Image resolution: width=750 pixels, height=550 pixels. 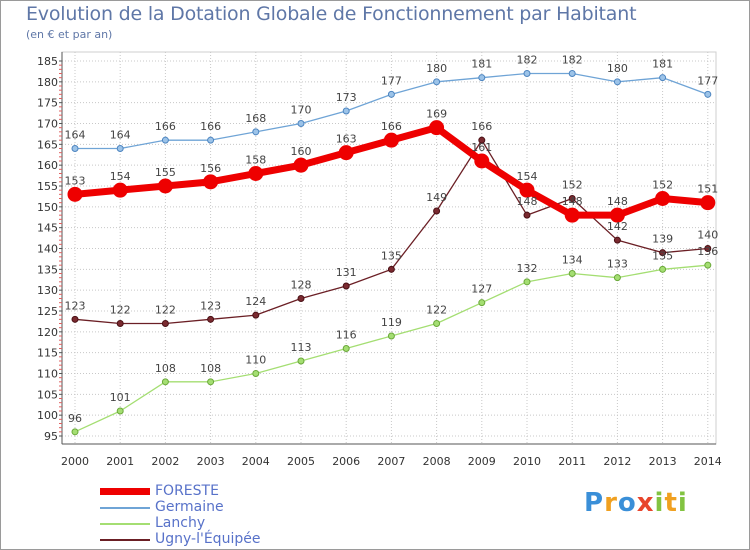 What do you see at coordinates (255, 360) in the screenshot?
I see `data-label: 110` at bounding box center [255, 360].